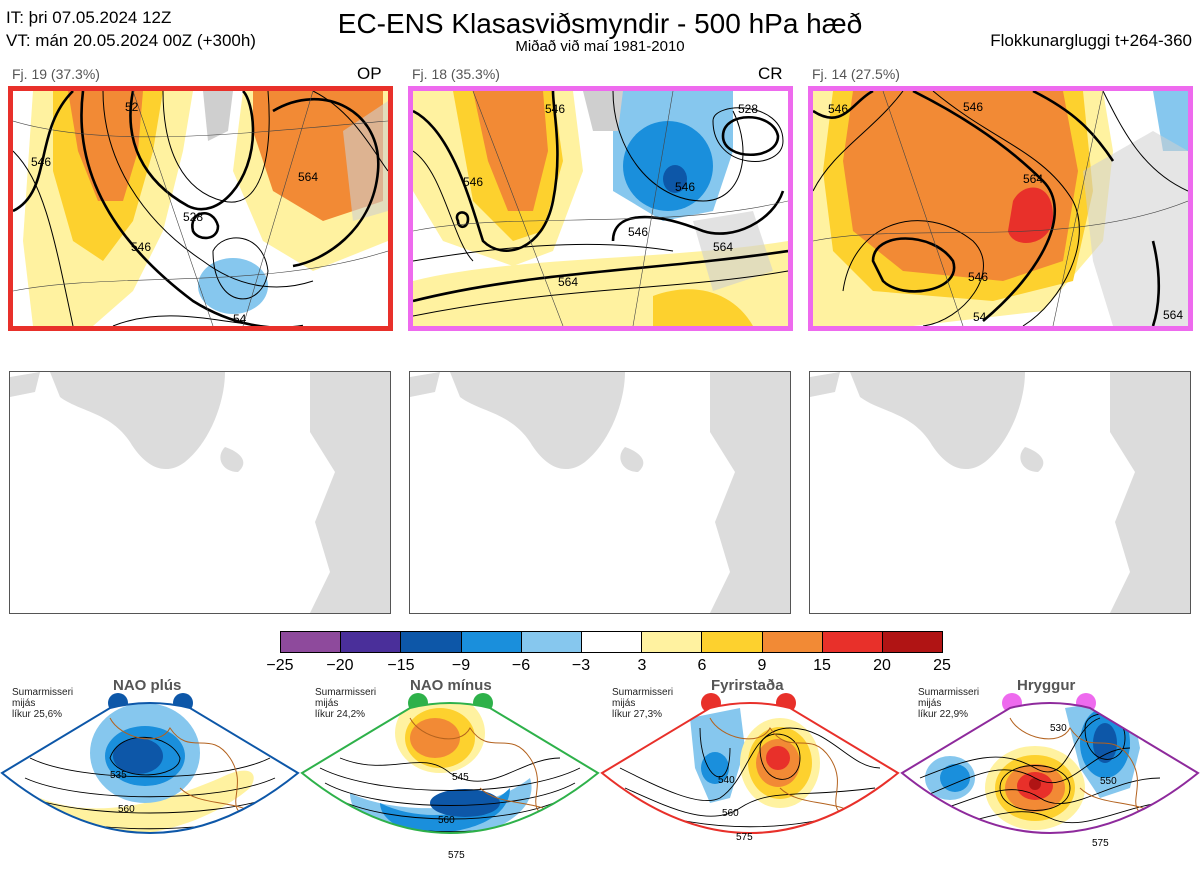 The width and height of the screenshot is (1200, 871). I want to click on colorbar-tick: 25, so click(942, 665).